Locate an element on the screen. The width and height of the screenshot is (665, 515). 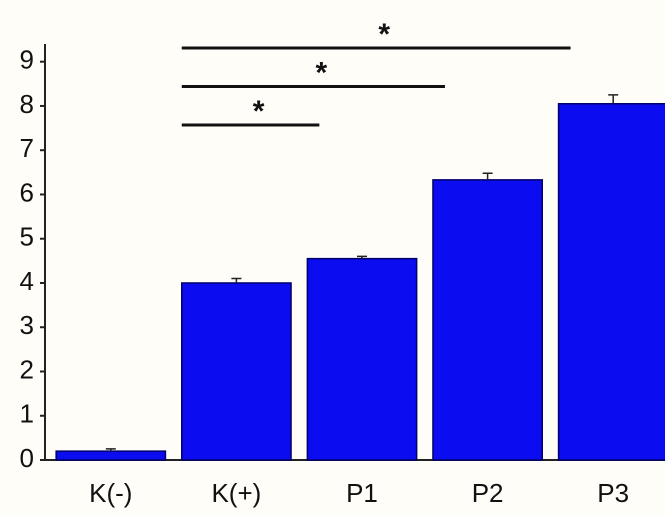
y-tick-label: 9 is located at coordinates (27, 60).